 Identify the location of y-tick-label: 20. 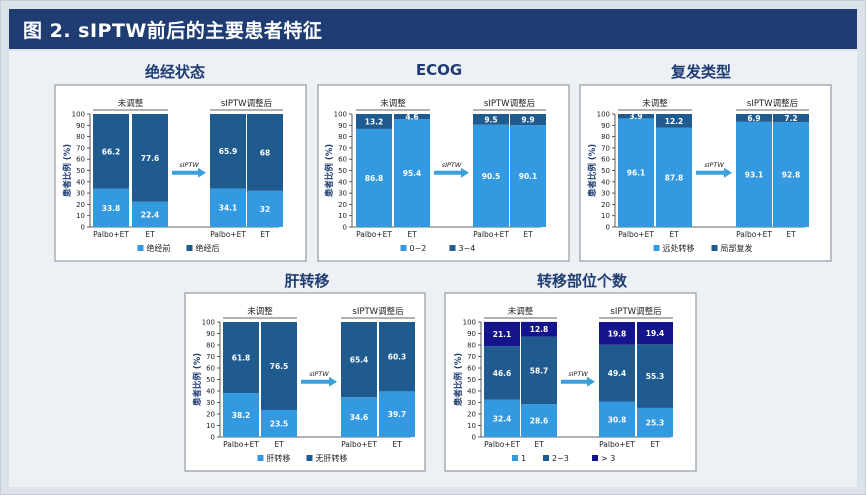
(342, 205).